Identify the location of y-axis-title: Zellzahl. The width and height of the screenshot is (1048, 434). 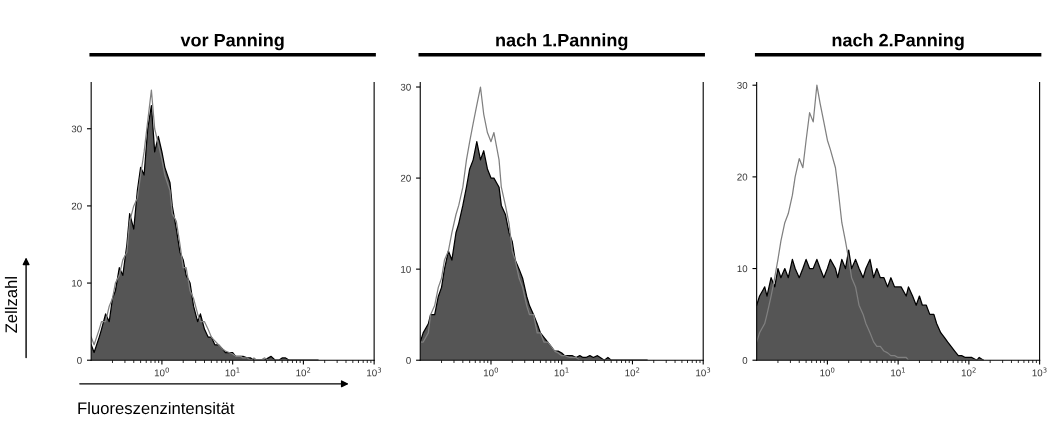
(11, 305).